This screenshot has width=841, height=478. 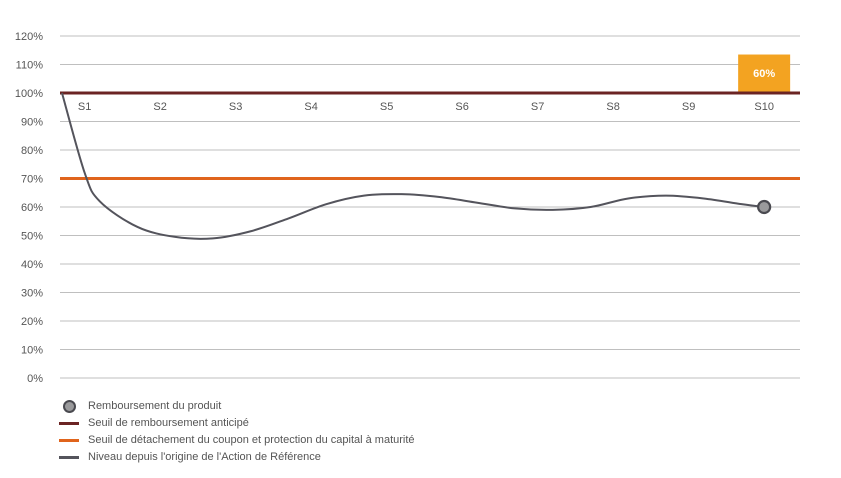 What do you see at coordinates (236, 405) in the screenshot?
I see `legend-item-marker: Remboursement du produit` at bounding box center [236, 405].